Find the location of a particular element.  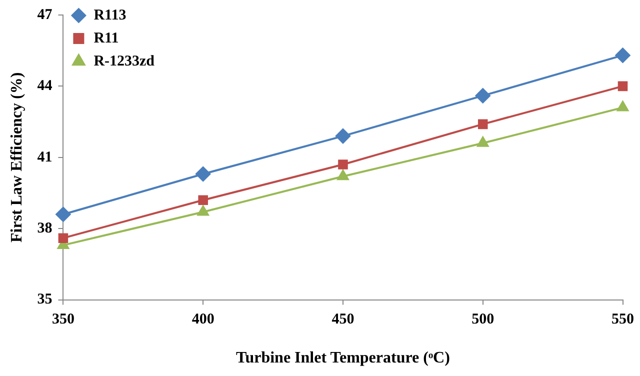

y-tick-label: 44 is located at coordinates (45, 86).